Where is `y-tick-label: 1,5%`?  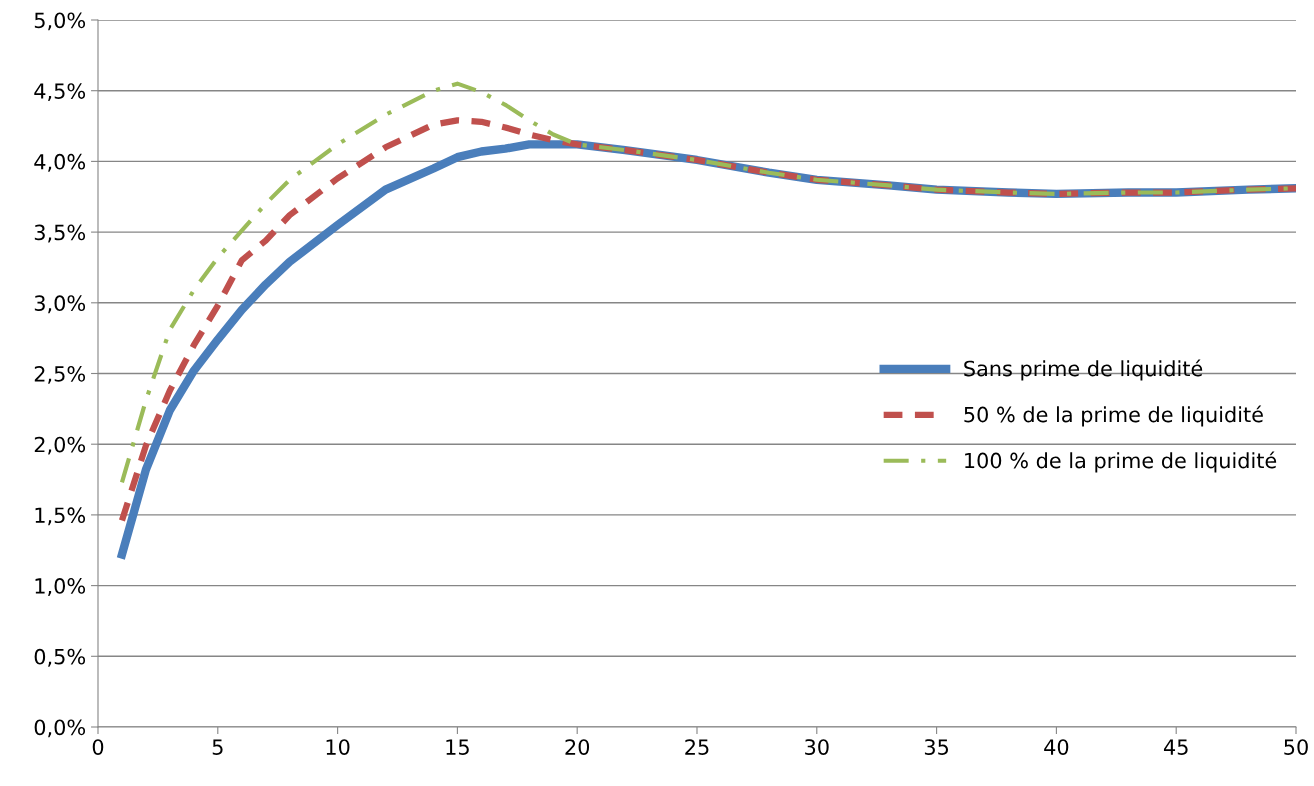
y-tick-label: 1,5% is located at coordinates (60, 516).